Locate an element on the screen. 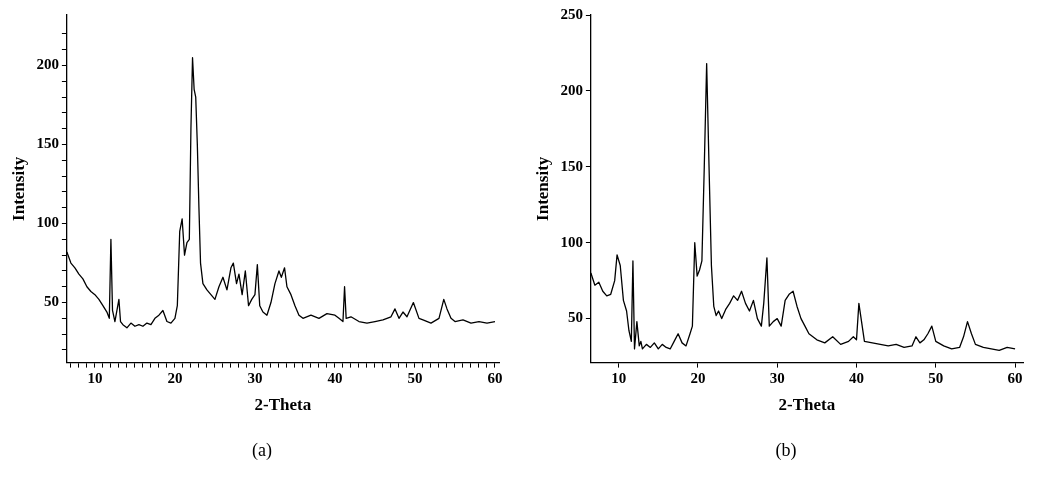  text: (b) is located at coordinates (786, 450).